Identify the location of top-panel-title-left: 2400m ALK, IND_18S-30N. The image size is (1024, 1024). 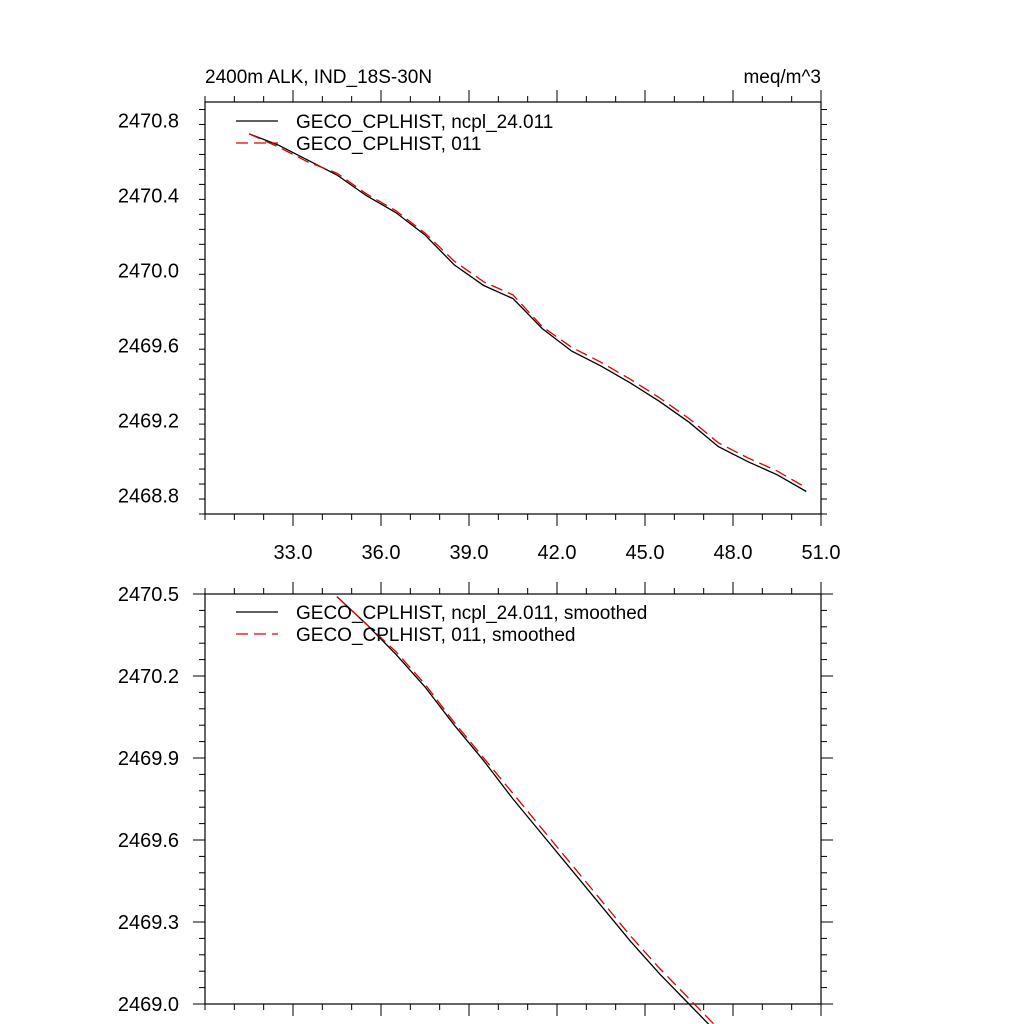
(318, 77).